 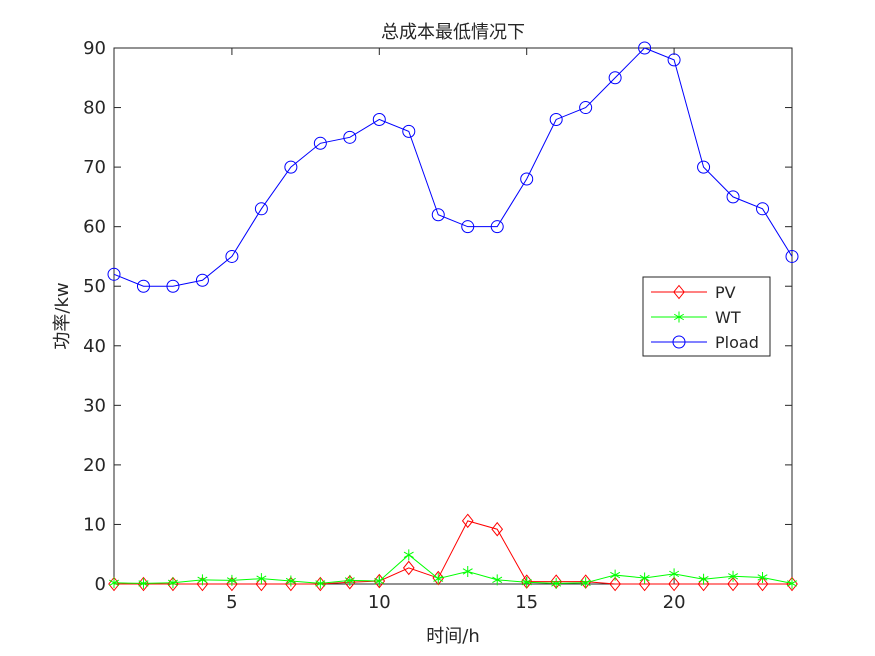 What do you see at coordinates (100, 584) in the screenshot?
I see `y-tick-label: 0` at bounding box center [100, 584].